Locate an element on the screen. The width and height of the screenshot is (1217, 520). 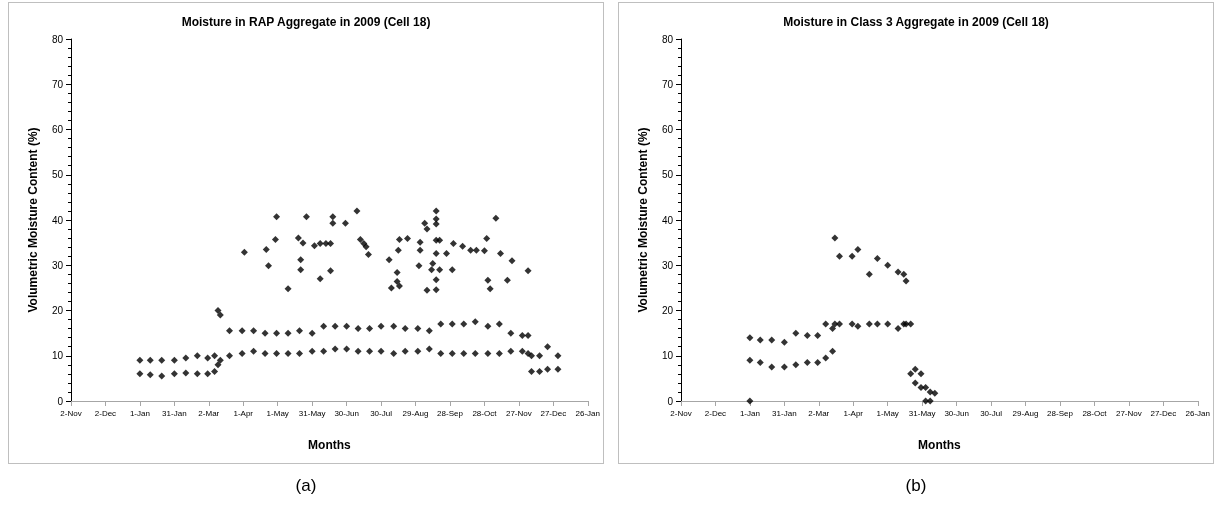
text: (b) is located at coordinates (916, 486).